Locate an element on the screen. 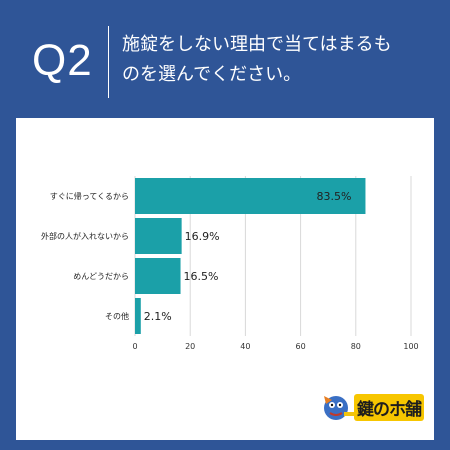 This screenshot has height=450, width=450. x-axis-ticks: 0 20 40 60 80 100 is located at coordinates (275, 346).